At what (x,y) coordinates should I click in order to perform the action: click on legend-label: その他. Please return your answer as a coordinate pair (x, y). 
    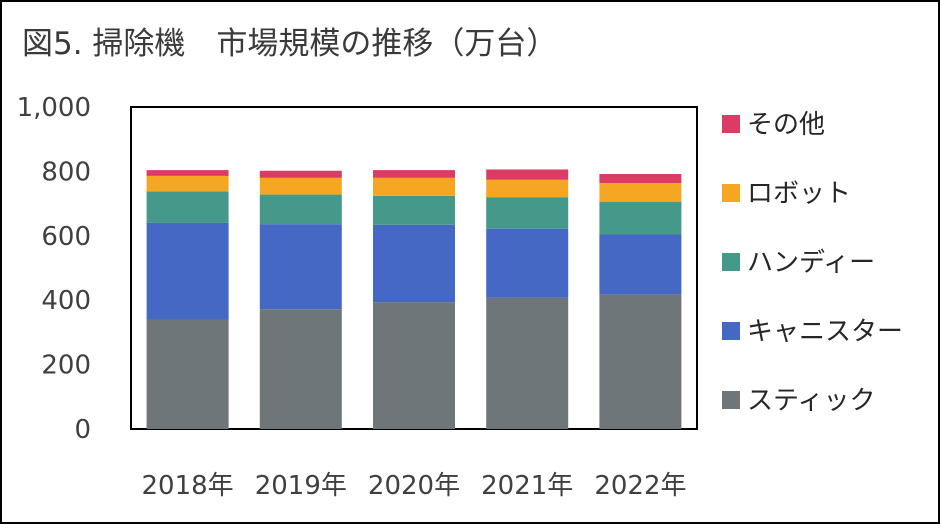
    Looking at the image, I should click on (786, 125).